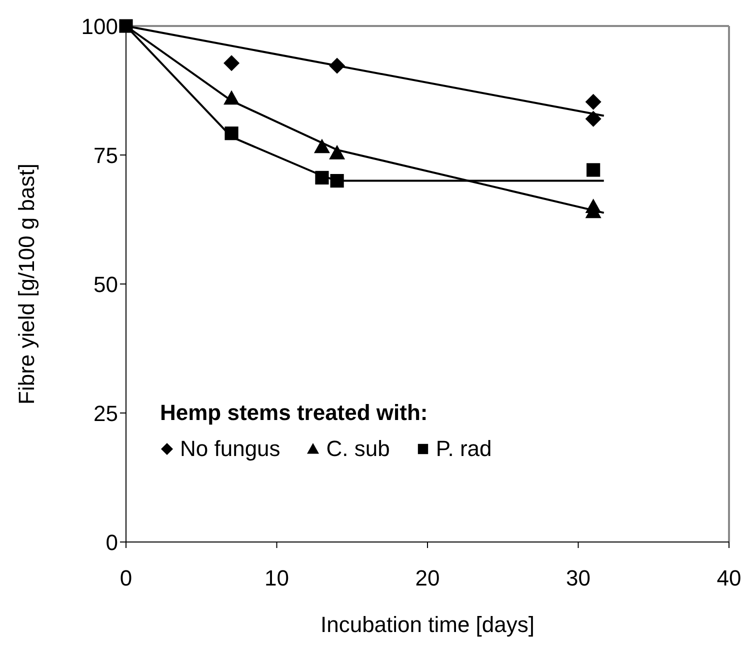  I want to click on x-tick-label: 40, so click(729, 578).